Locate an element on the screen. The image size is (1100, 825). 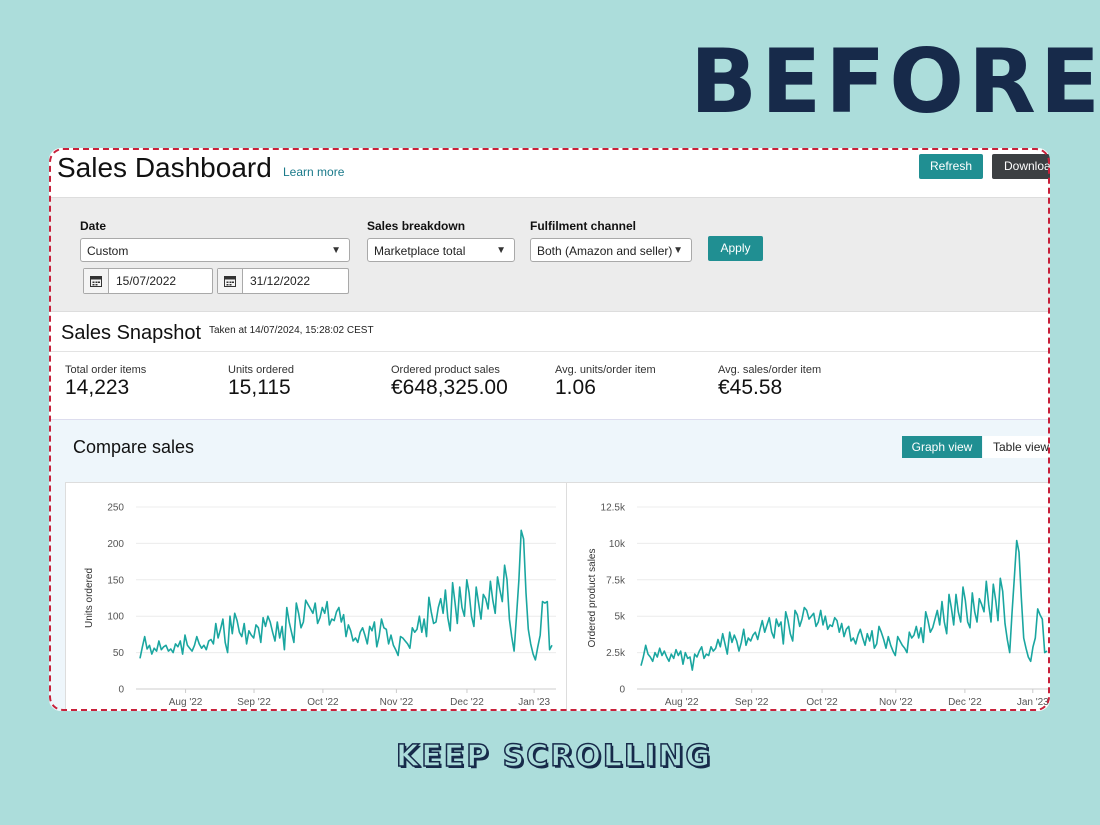
sales-breakdown-select: Marketplace total ▼ is located at coordinates (441, 250).